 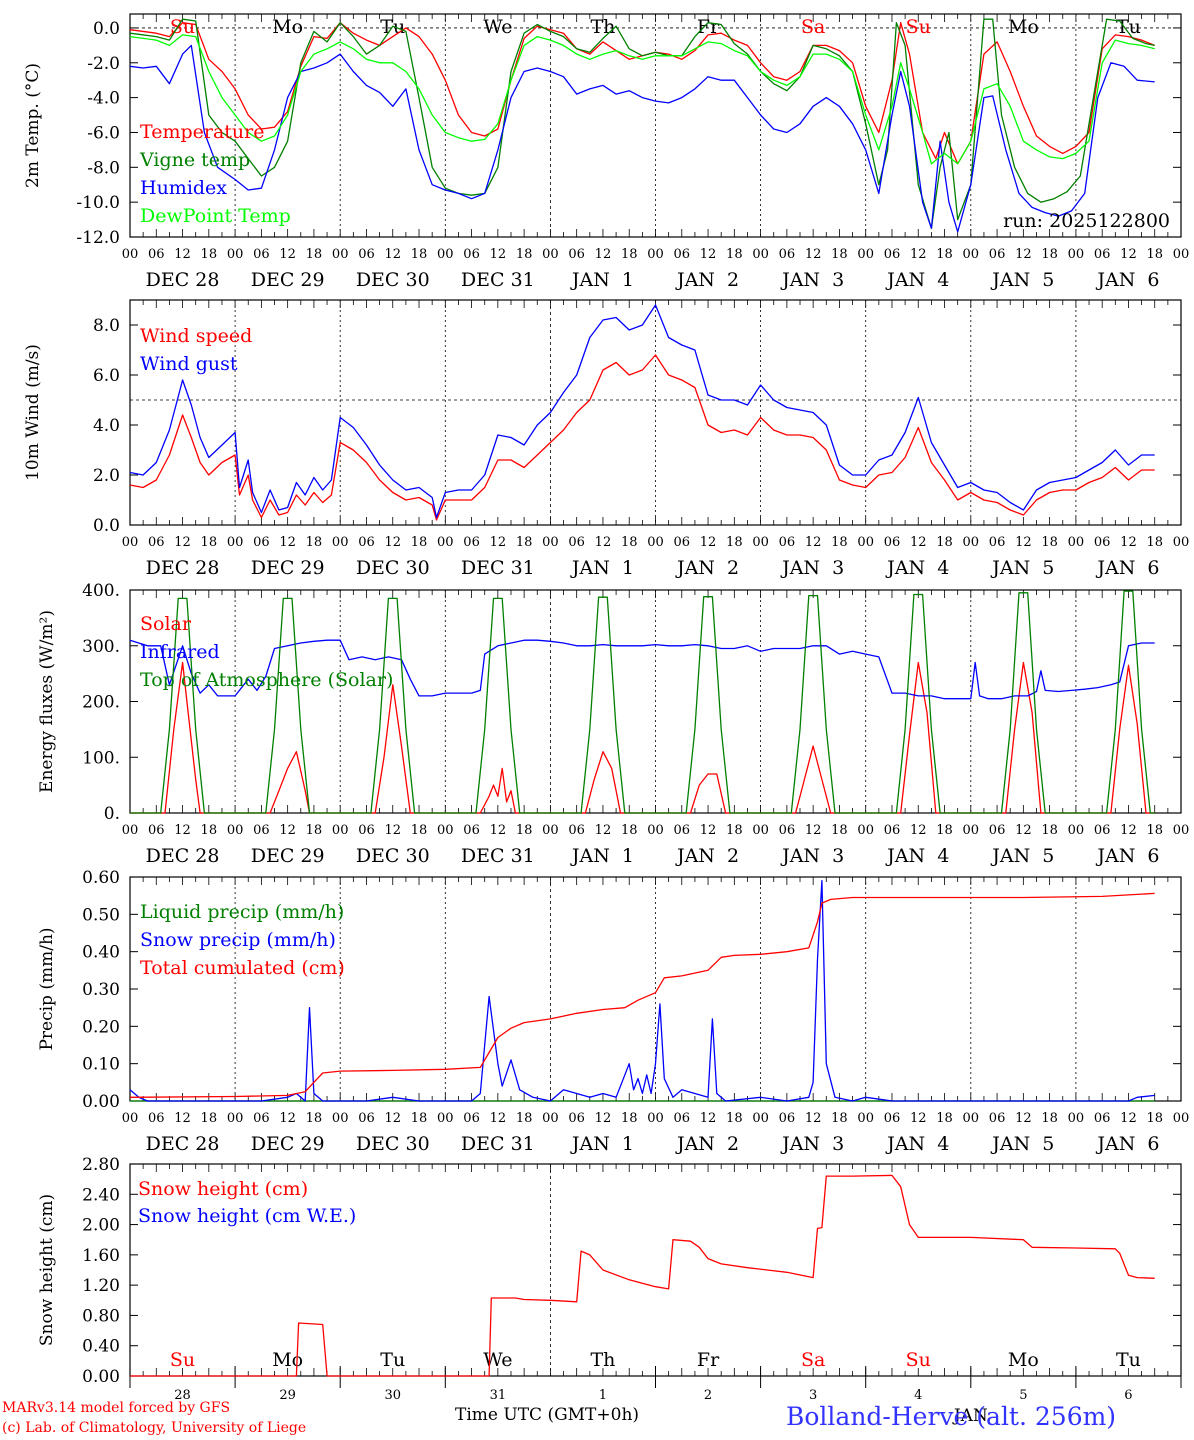 I want to click on y-tick-label: 300., so click(x=101, y=647).